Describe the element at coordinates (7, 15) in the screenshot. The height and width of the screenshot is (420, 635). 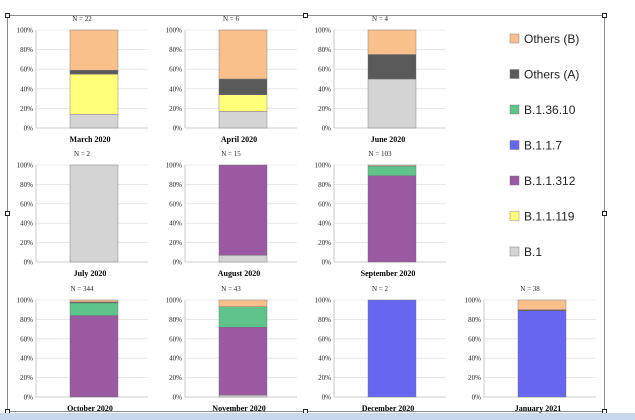
I see `resize-handle-top-left` at that location.